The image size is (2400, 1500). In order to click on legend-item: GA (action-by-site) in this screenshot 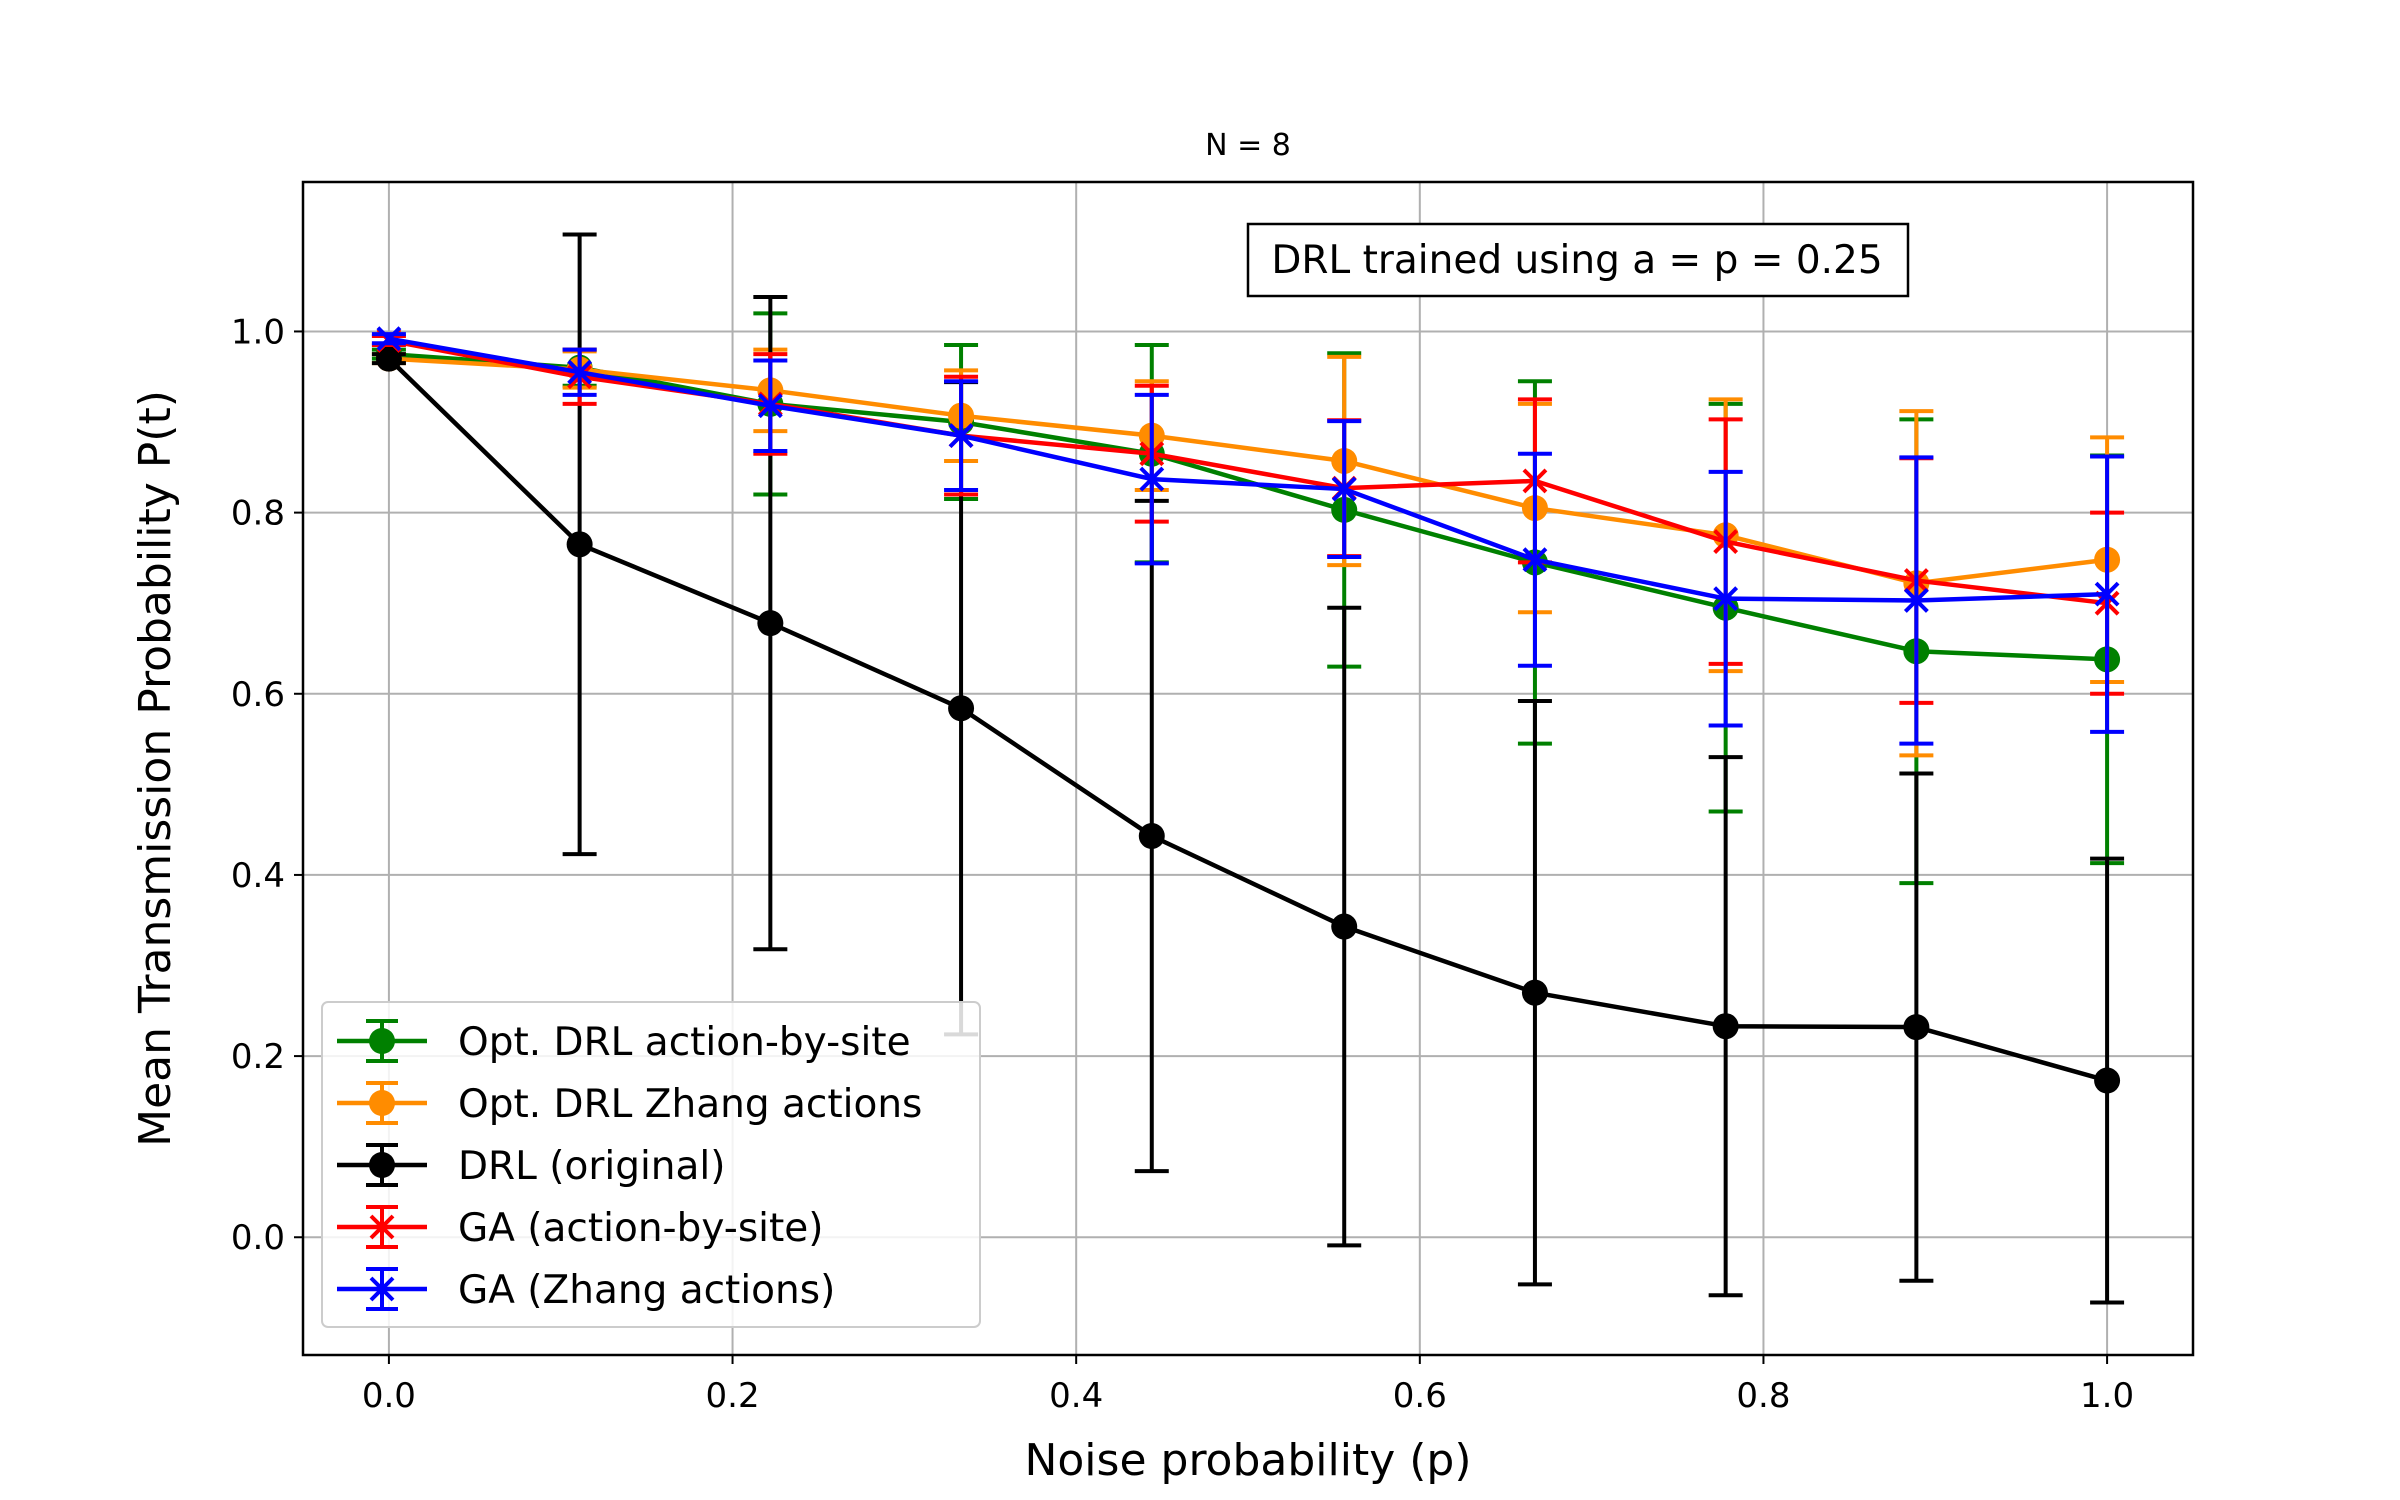, I will do `click(580, 1228)`.